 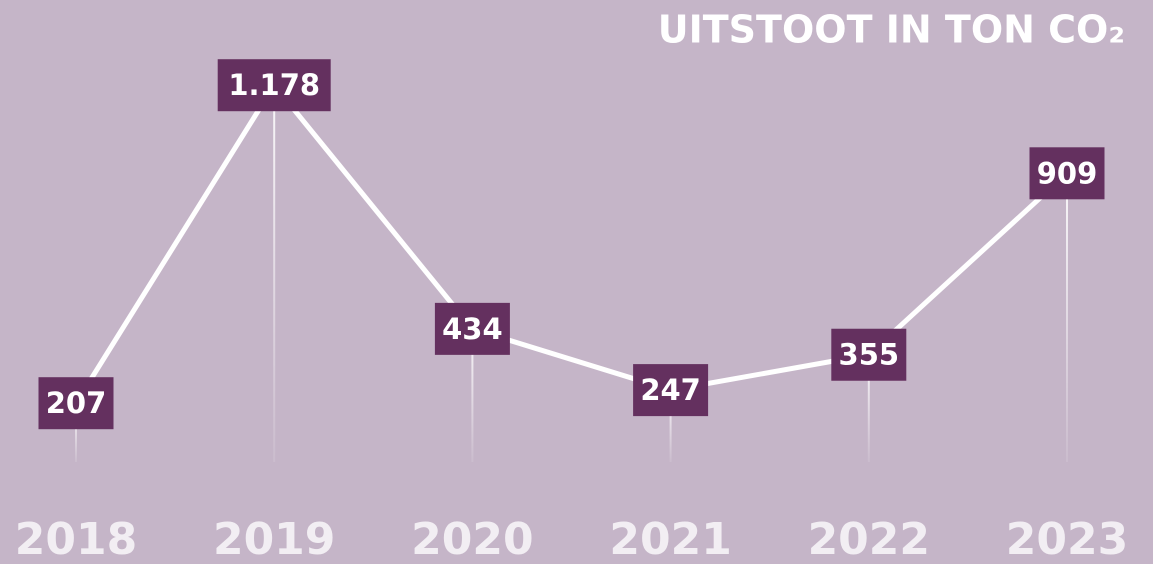 I want to click on x-tick-label: 2020, so click(x=472, y=539).